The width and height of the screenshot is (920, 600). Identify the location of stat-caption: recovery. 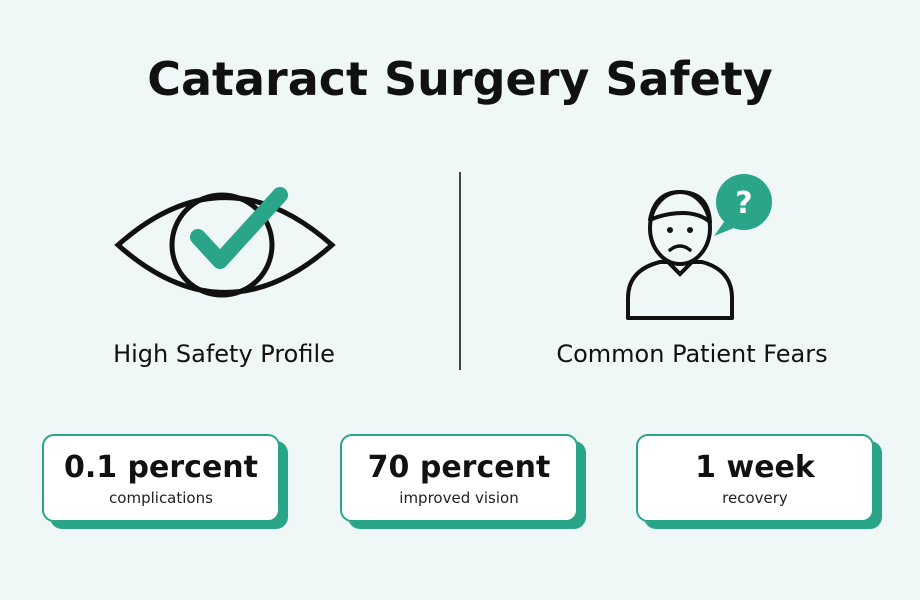
(755, 498).